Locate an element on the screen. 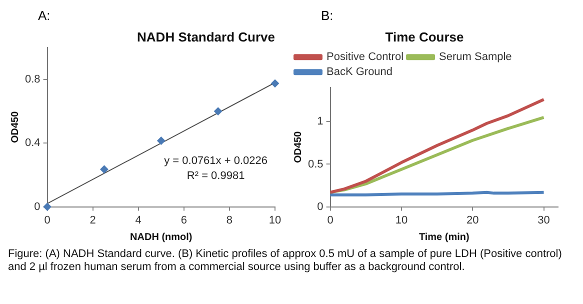 Image resolution: width=583 pixels, height=304 pixels. y-tick-label: 0.4 is located at coordinates (32, 143).